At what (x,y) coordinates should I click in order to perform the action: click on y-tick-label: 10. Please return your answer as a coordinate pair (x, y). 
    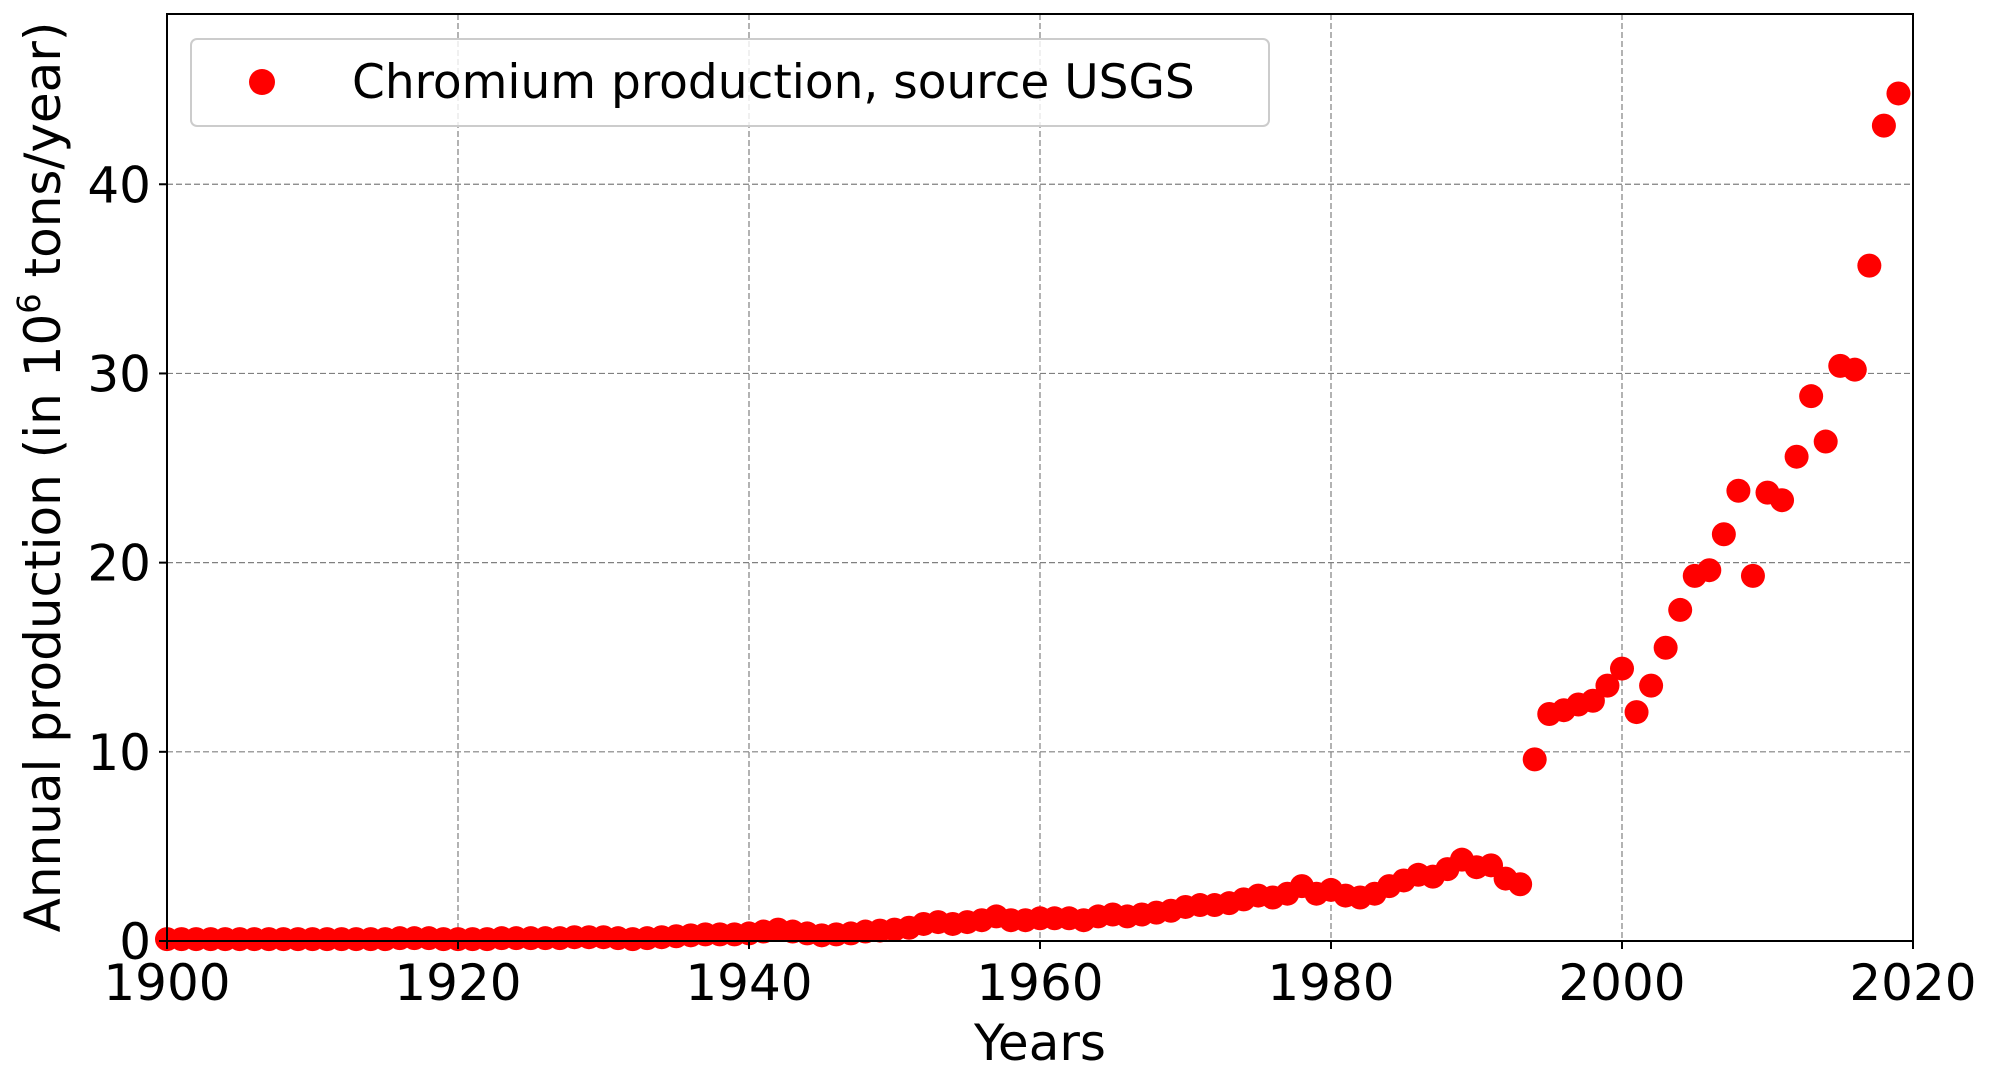
    Looking at the image, I should click on (119, 753).